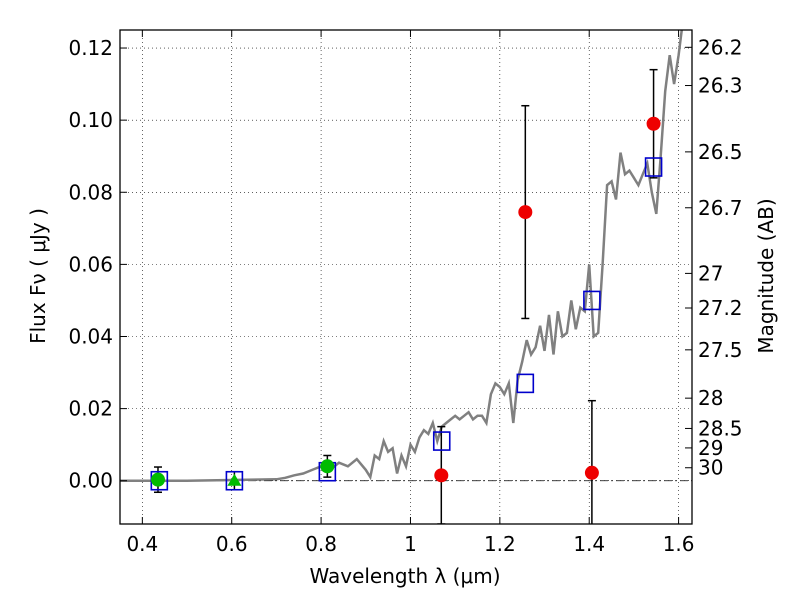 This screenshot has height=600, width=800. What do you see at coordinates (710, 468) in the screenshot?
I see `right-tick-label: 30` at bounding box center [710, 468].